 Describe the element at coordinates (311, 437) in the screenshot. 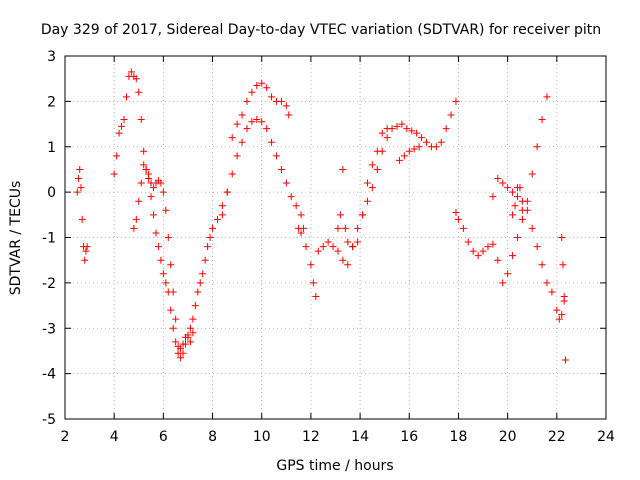

I see `x-tick-label: 12` at that location.